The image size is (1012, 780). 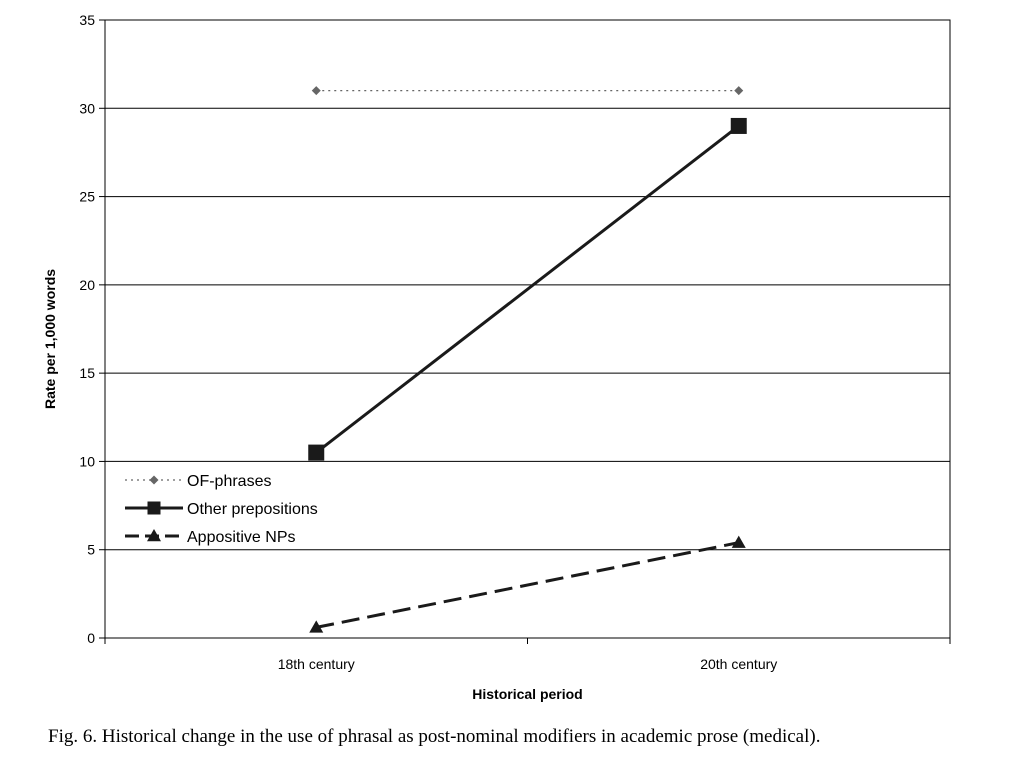 What do you see at coordinates (252, 509) in the screenshot?
I see `legend-label-1: Other prepositions` at bounding box center [252, 509].